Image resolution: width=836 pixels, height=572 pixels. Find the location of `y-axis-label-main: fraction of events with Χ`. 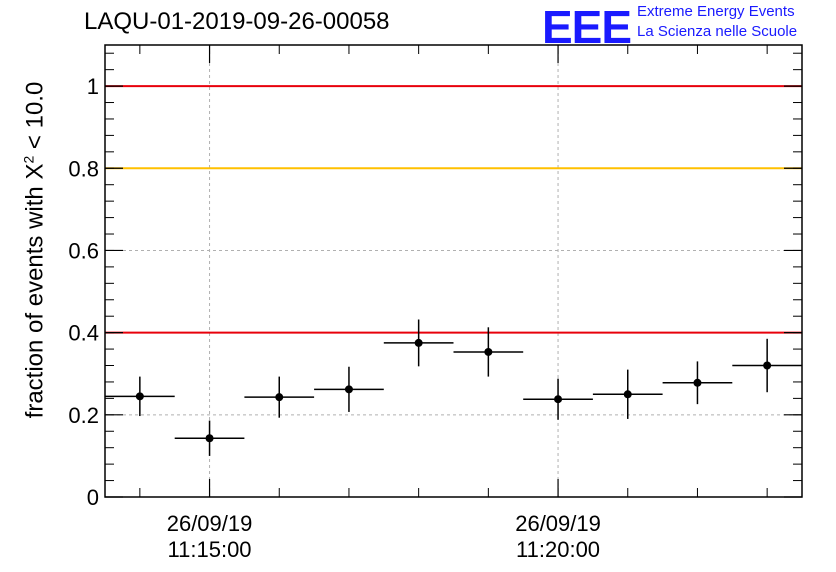

y-axis-label-main: fraction of events with Χ is located at coordinates (35, 291).